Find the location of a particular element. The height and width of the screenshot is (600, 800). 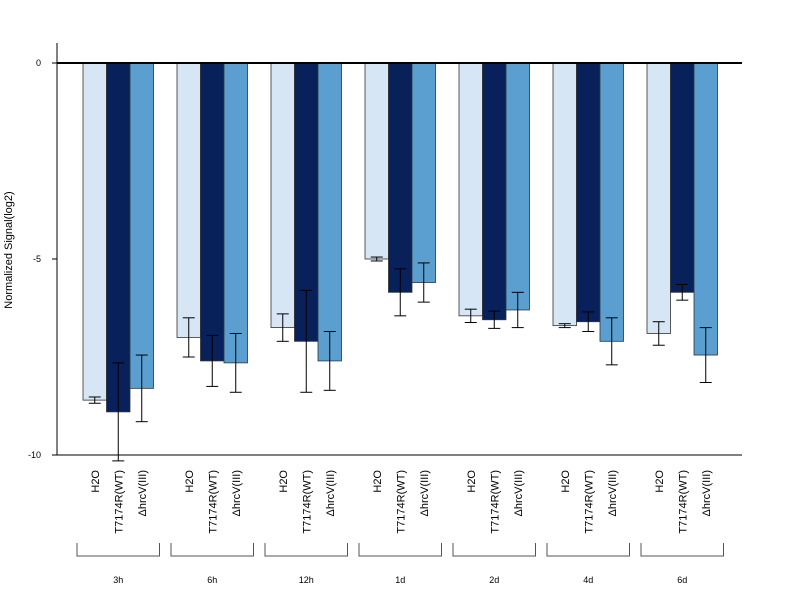

group-bracket-1d is located at coordinates (400, 550).